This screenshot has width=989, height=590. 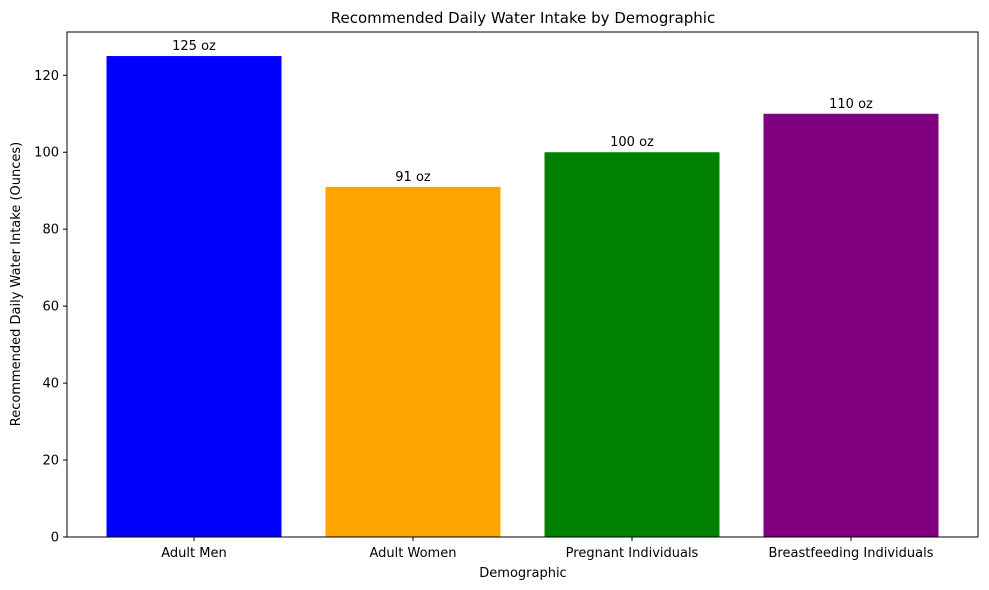 I want to click on y-tick-label-3: 60, so click(x=50, y=307).